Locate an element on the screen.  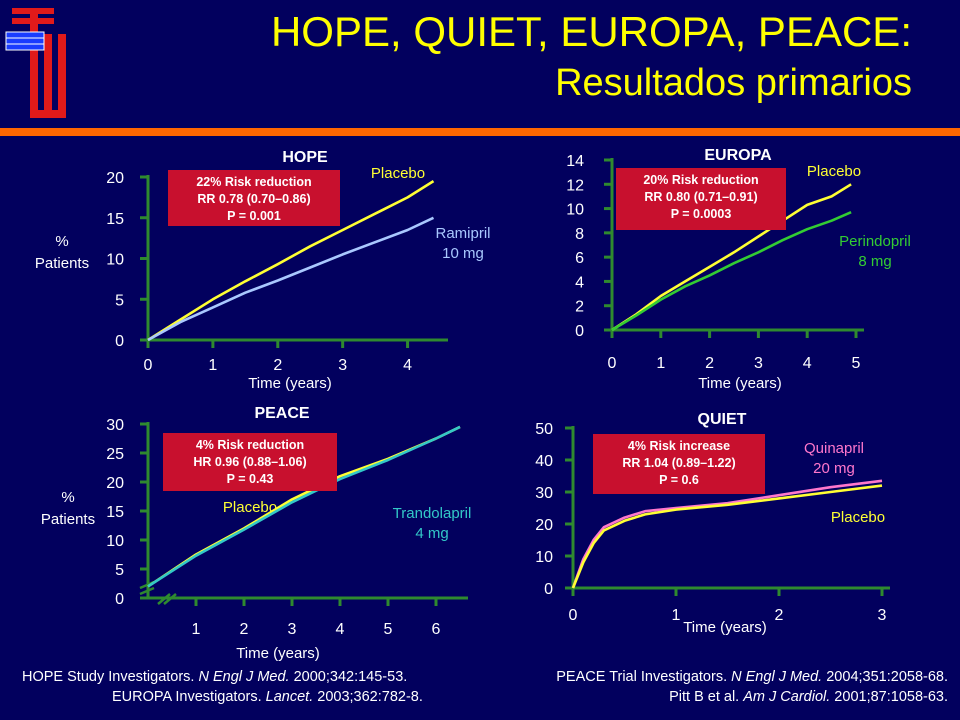
europa-x-tick-label: 3 is located at coordinates (758, 363).